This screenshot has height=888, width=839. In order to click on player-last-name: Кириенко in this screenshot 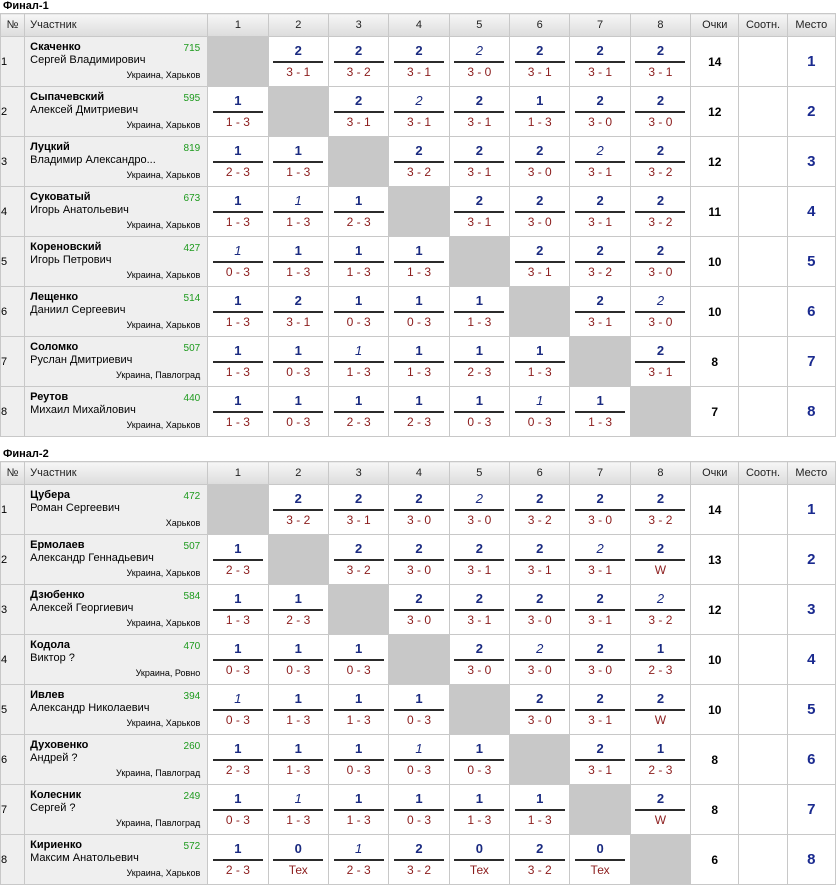, I will do `click(56, 845)`.